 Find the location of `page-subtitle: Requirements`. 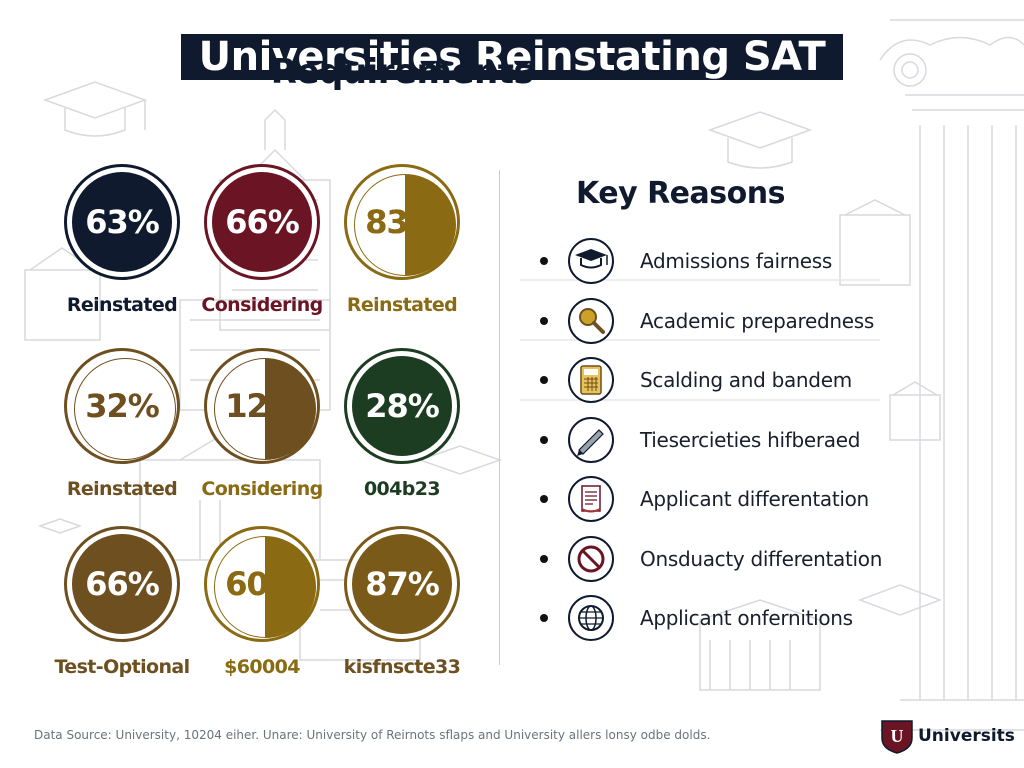

page-subtitle: Requirements is located at coordinates (402, 72).